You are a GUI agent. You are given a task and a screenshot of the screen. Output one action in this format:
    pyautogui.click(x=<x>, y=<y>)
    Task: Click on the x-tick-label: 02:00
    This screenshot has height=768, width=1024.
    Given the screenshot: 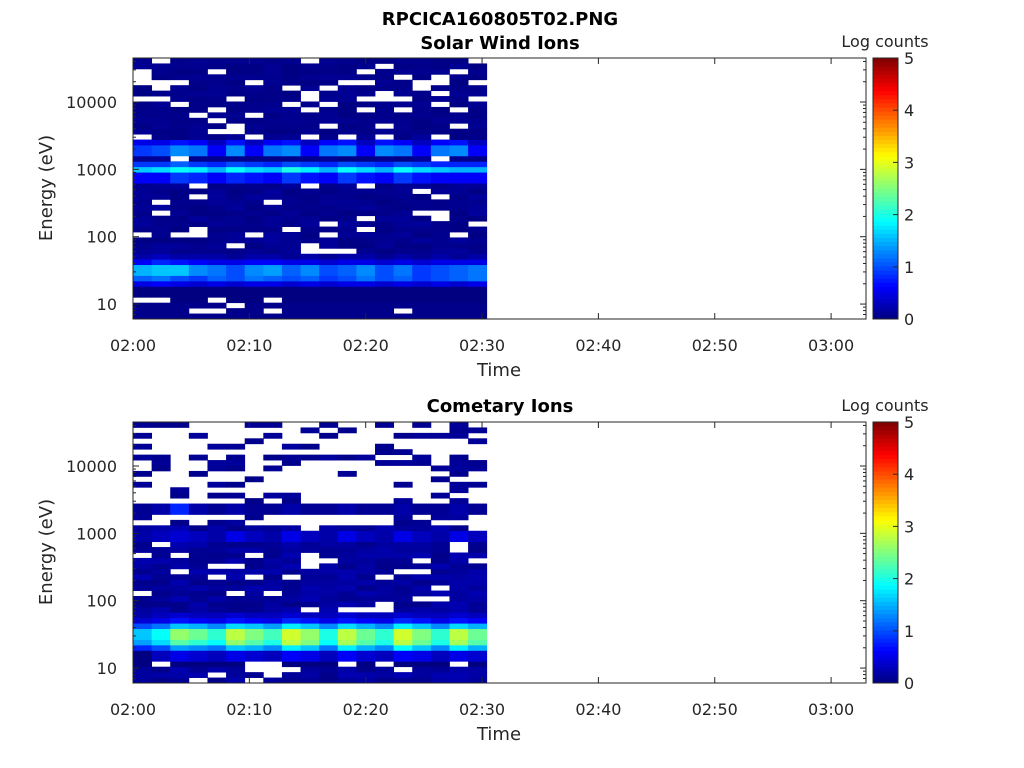 What is the action you would take?
    pyautogui.click(x=133, y=709)
    